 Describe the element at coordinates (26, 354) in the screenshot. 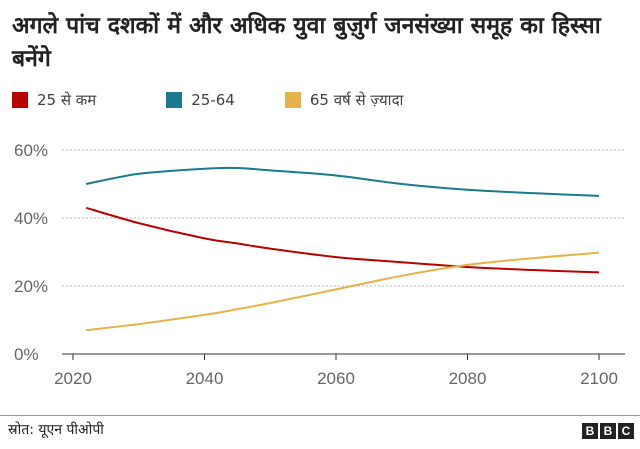

I see `y-tick-label: 0%` at that location.